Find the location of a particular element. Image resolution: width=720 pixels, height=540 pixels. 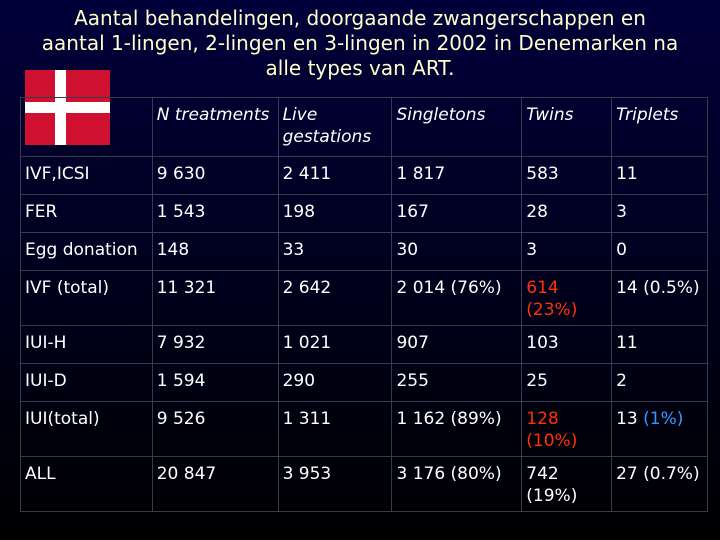

cell-text: 614 (23%) is located at coordinates (552, 299).